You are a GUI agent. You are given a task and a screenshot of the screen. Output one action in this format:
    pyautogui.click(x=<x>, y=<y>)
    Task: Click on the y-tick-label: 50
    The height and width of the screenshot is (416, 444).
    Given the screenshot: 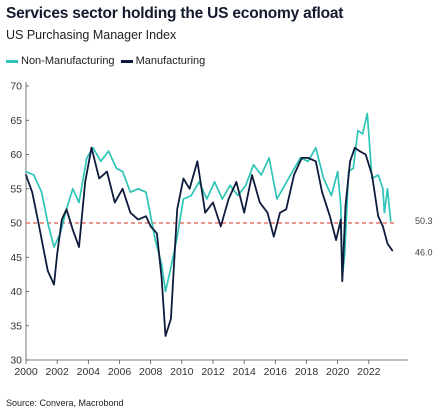 What is the action you would take?
    pyautogui.click(x=16, y=224)
    